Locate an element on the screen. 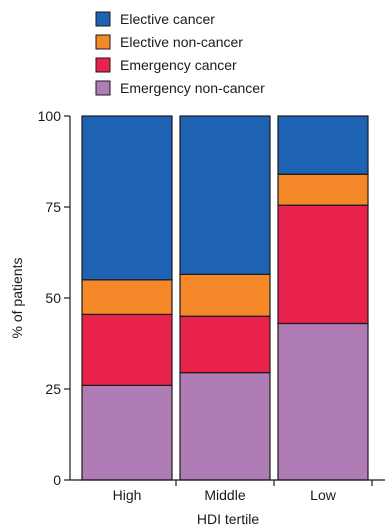  bar-segment-high-emergency-non-cancer is located at coordinates (127, 432).